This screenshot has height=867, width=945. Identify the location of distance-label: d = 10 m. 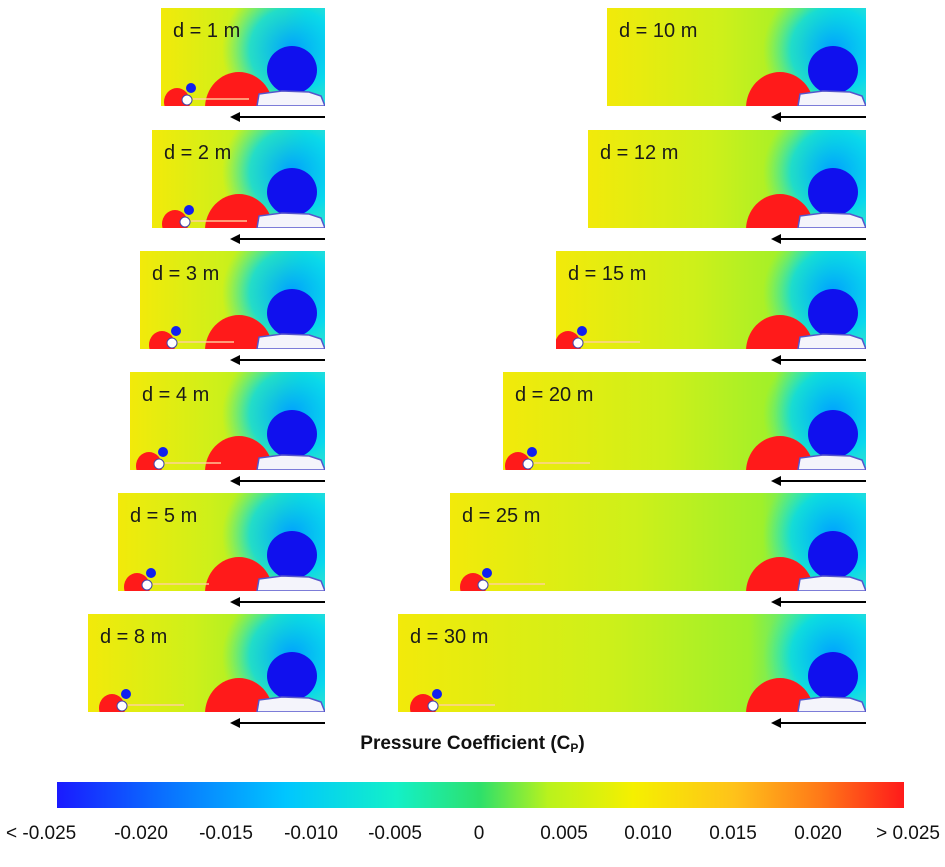
(658, 31).